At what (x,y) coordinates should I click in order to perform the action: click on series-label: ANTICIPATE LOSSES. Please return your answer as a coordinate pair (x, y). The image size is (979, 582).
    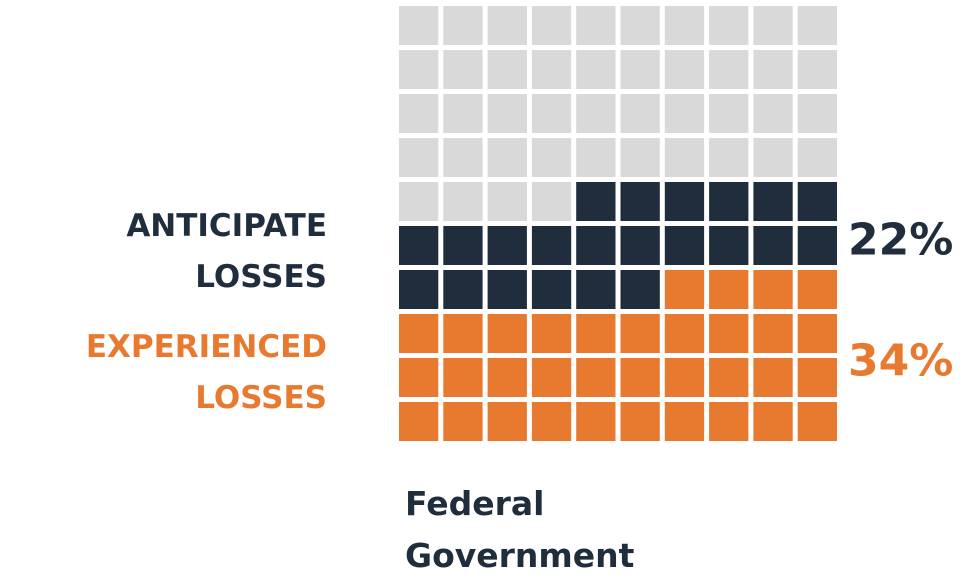
    Looking at the image, I should click on (226, 251).